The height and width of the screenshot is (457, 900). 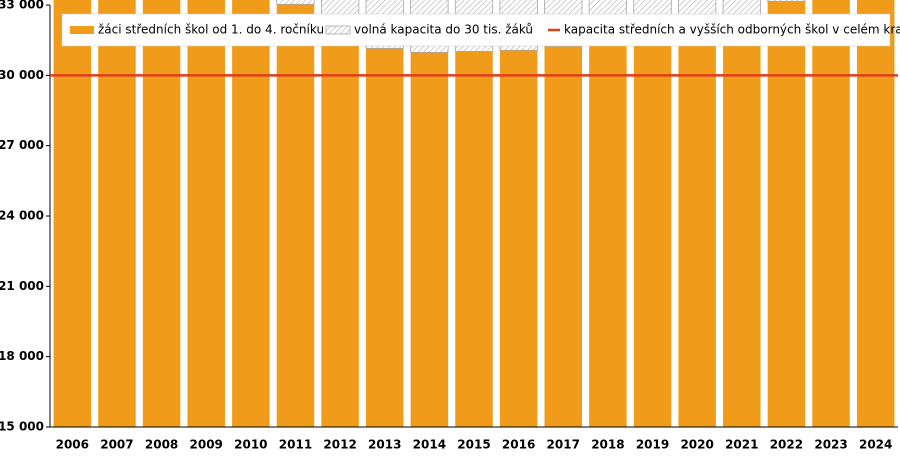 What do you see at coordinates (696, 445) in the screenshot?
I see `x-tick-label: 2020` at bounding box center [696, 445].